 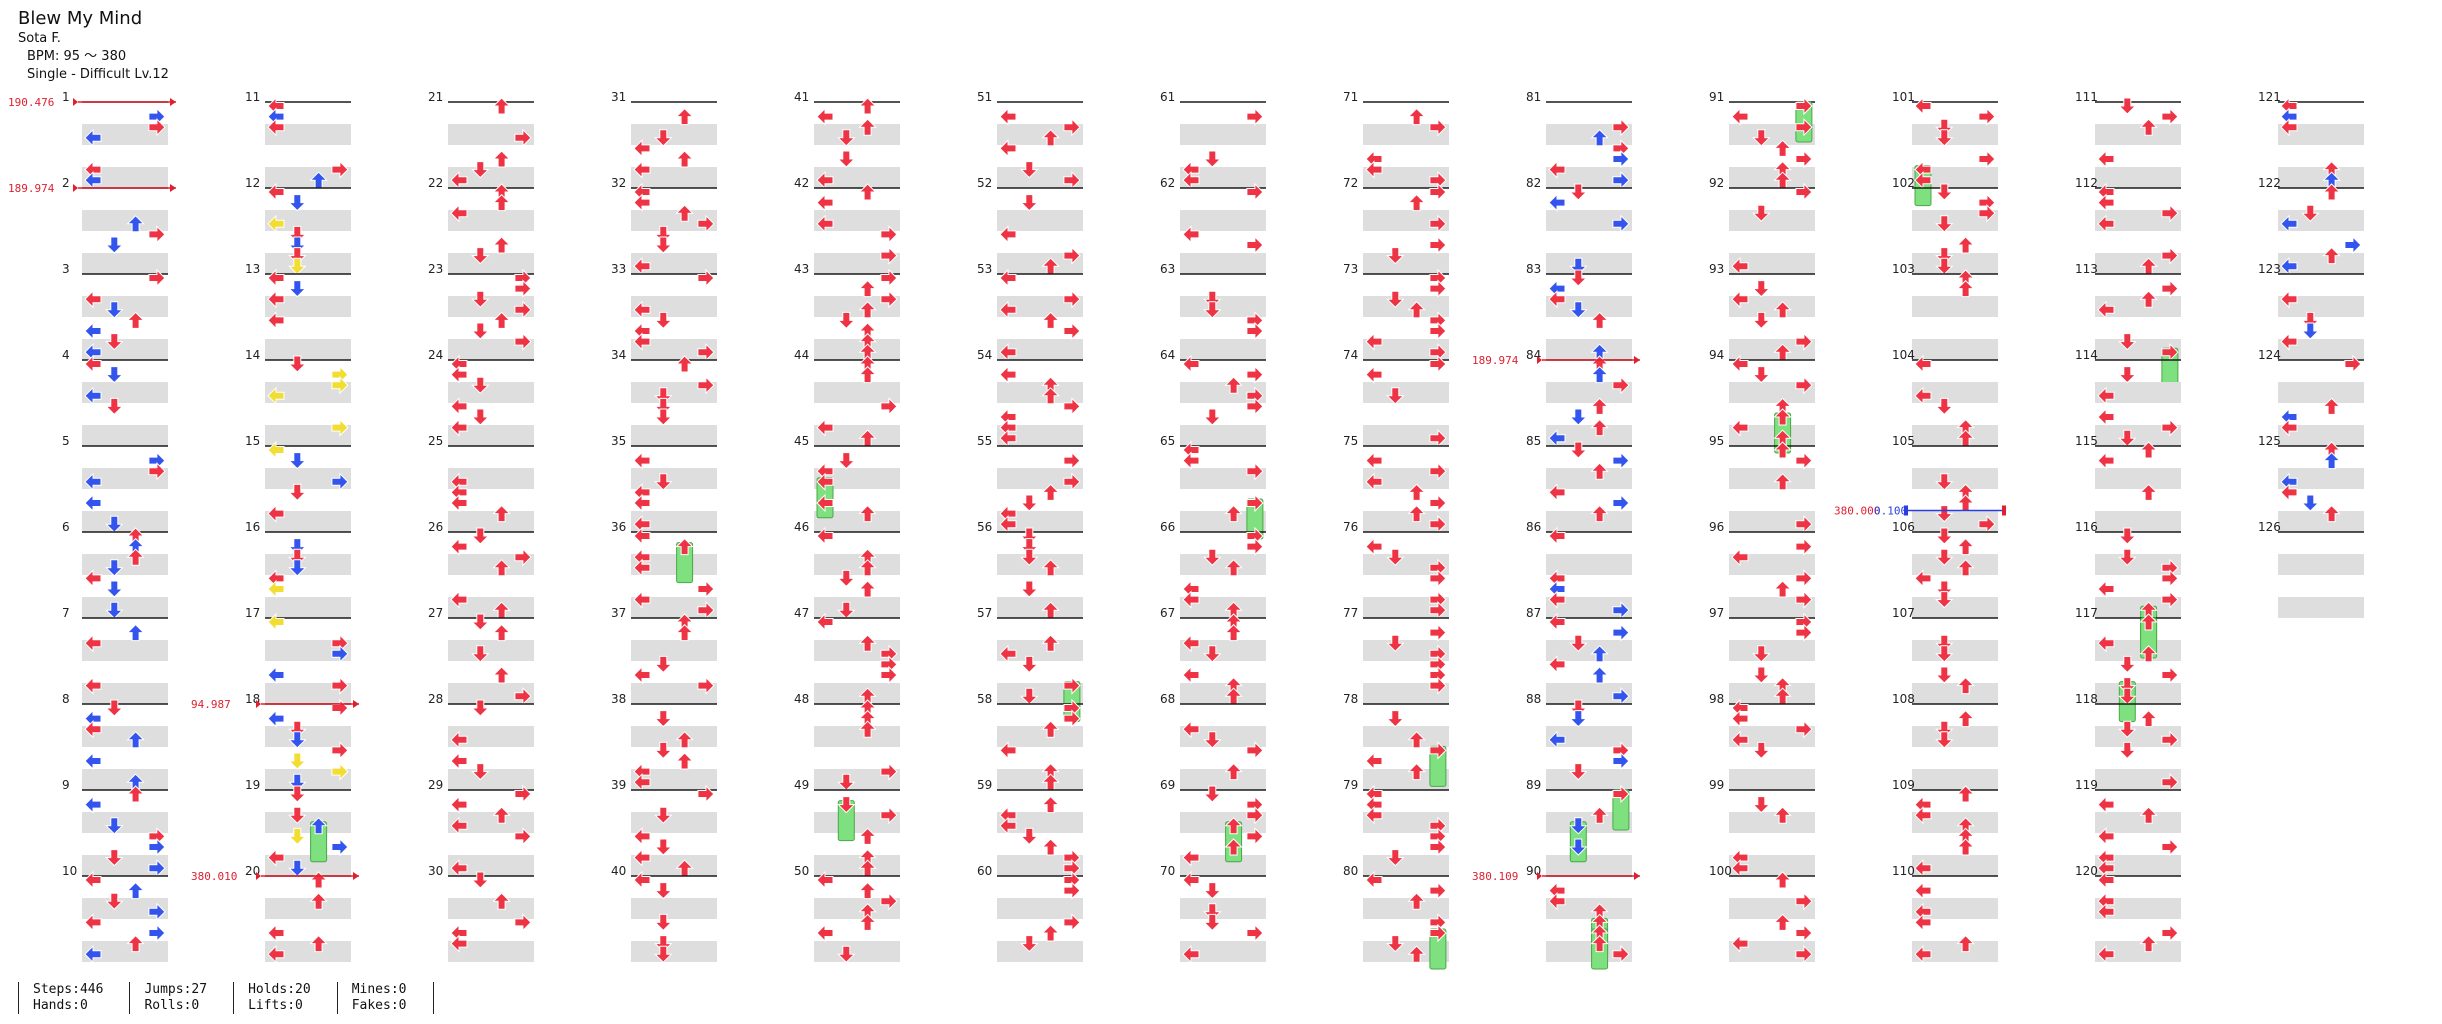 What do you see at coordinates (275, 1005) in the screenshot?
I see `lifts-count: Lifts:0` at bounding box center [275, 1005].